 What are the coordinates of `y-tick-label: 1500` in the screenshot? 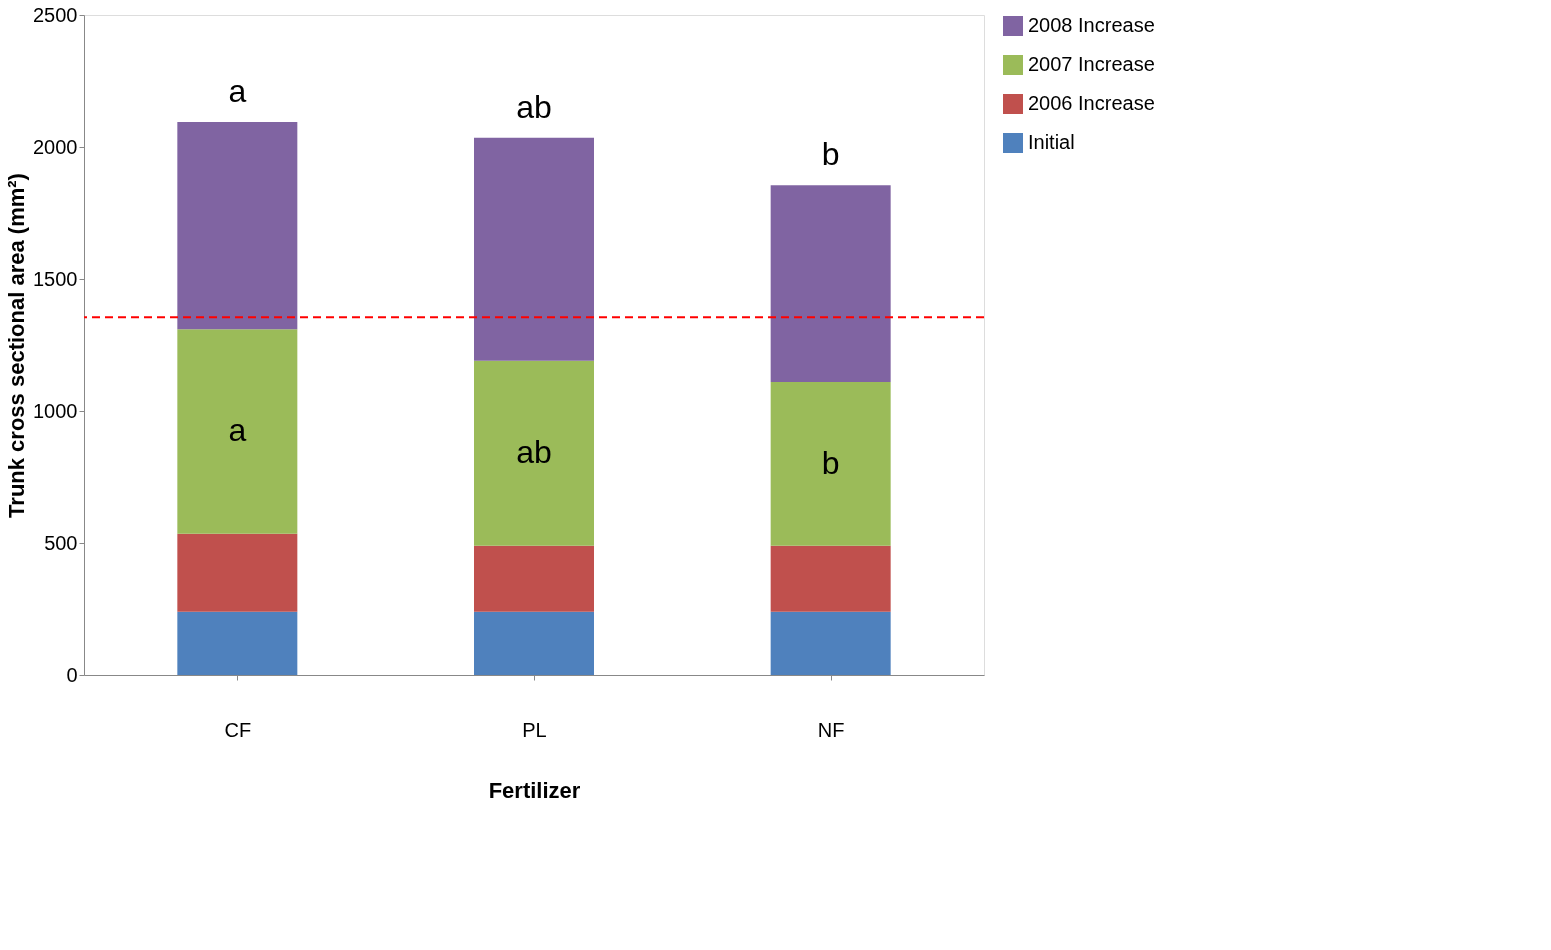 It's located at (55, 278).